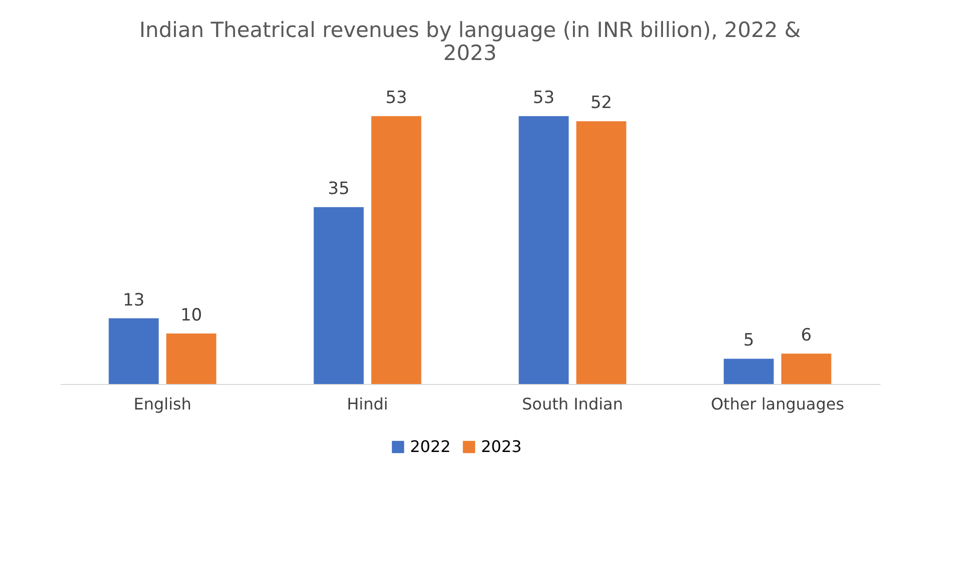  I want to click on data-label: 6, so click(806, 336).